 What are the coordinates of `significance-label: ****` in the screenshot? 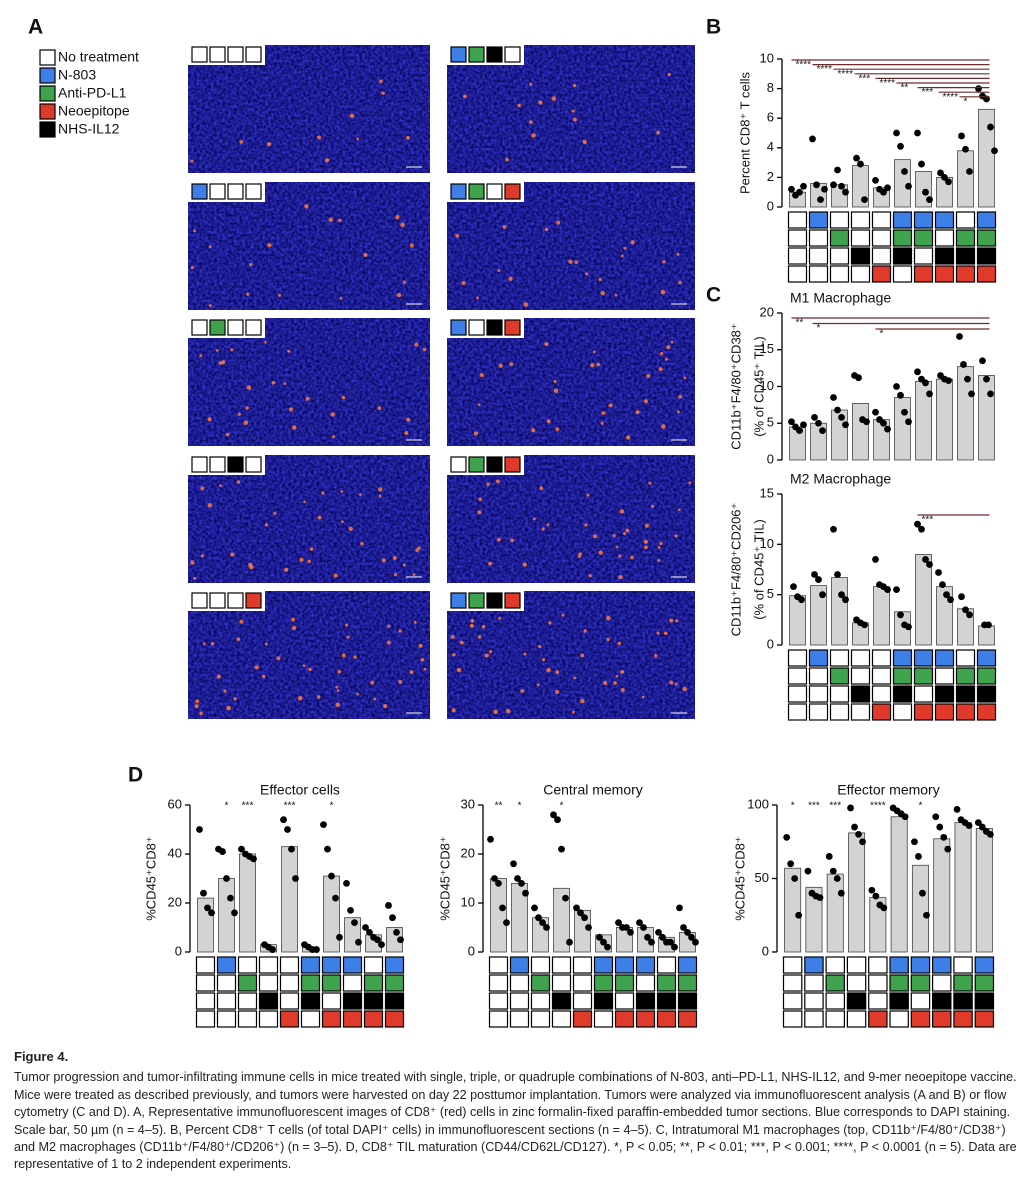 It's located at (888, 83).